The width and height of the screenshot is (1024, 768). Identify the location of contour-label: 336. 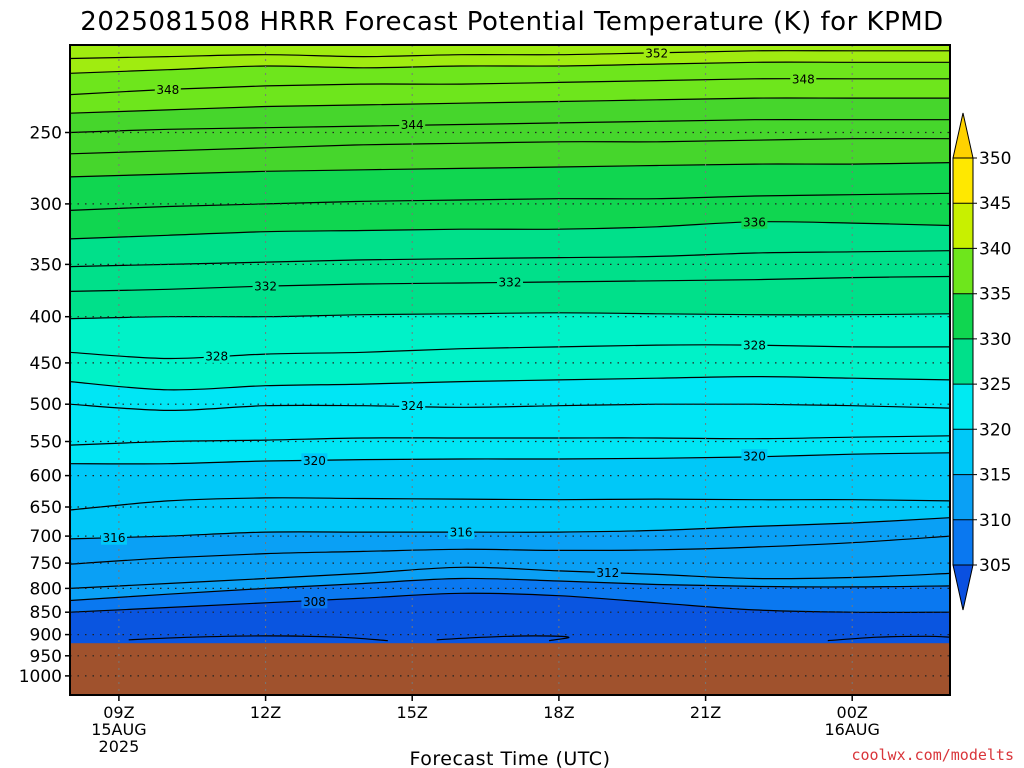
(754, 222).